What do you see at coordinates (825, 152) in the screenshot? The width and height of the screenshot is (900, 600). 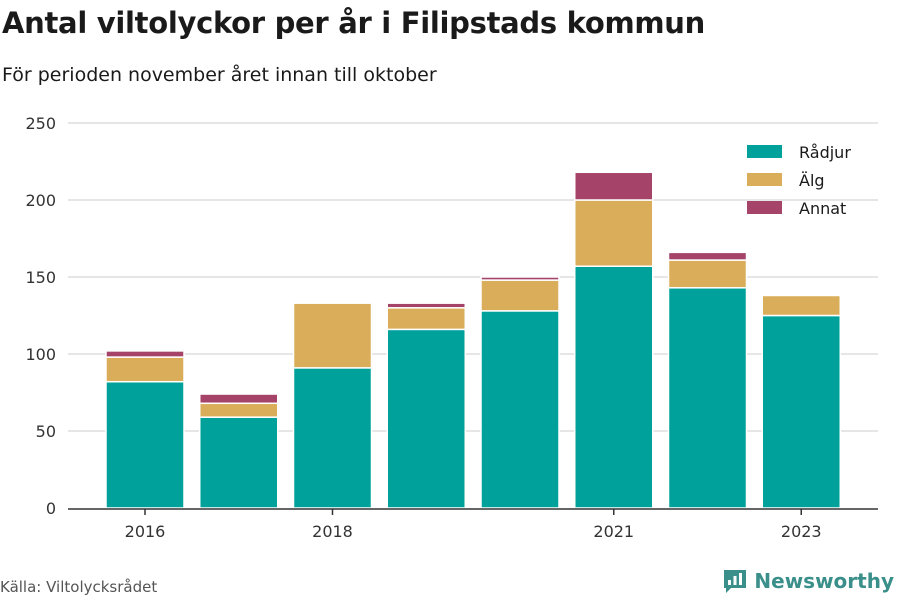 I see `legend-label-rådjur: Rådjur` at bounding box center [825, 152].